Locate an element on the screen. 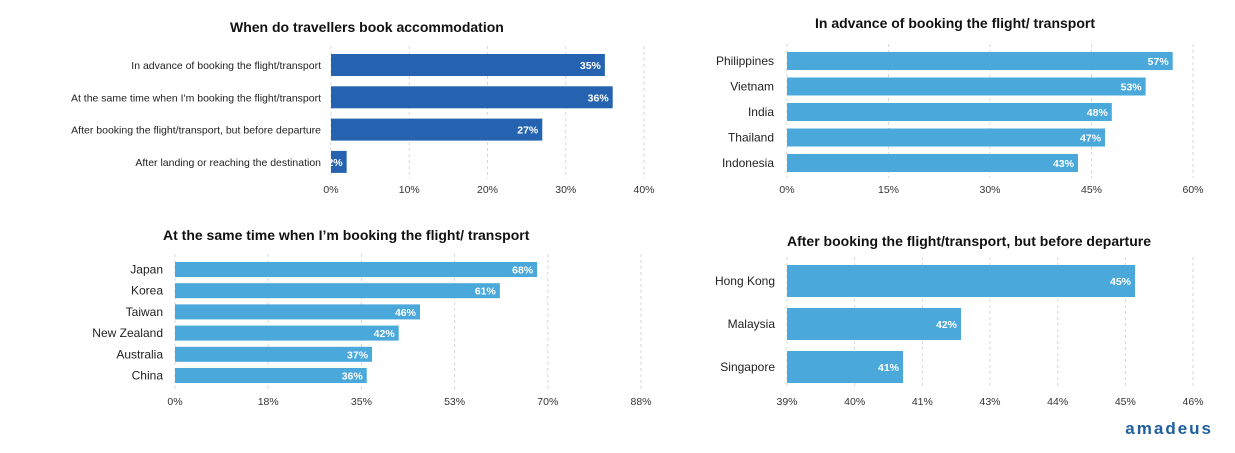  data-label: 2% is located at coordinates (335, 163).